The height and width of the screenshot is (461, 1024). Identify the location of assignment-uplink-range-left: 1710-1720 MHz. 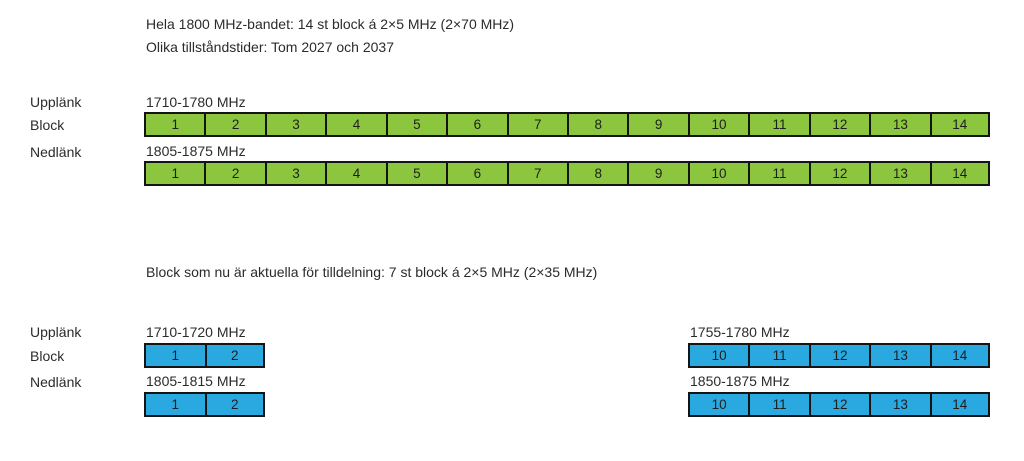
(196, 332).